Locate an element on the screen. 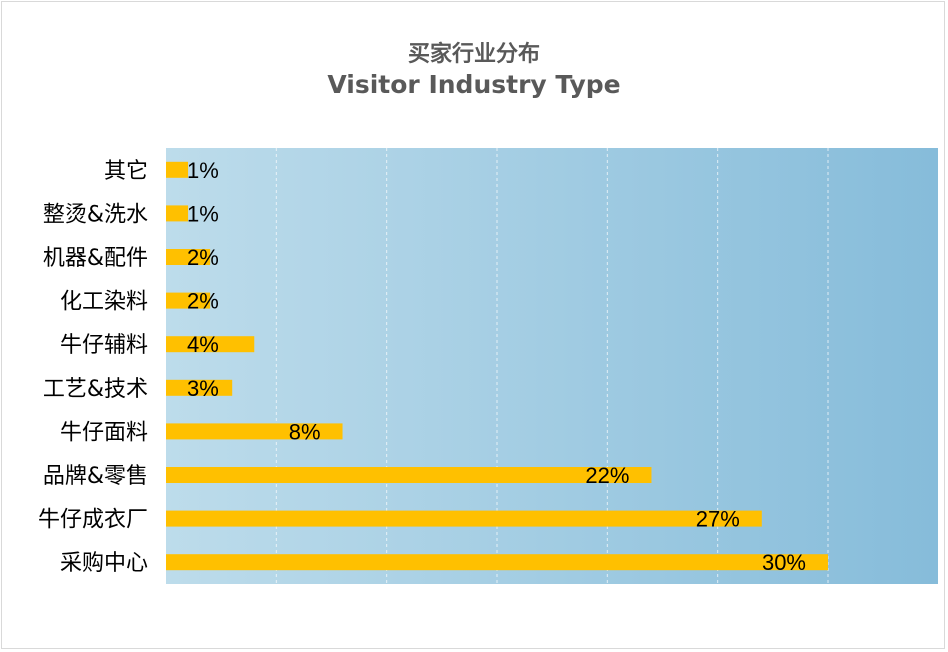  chart-title: 买家行业分布 is located at coordinates (473, 54).